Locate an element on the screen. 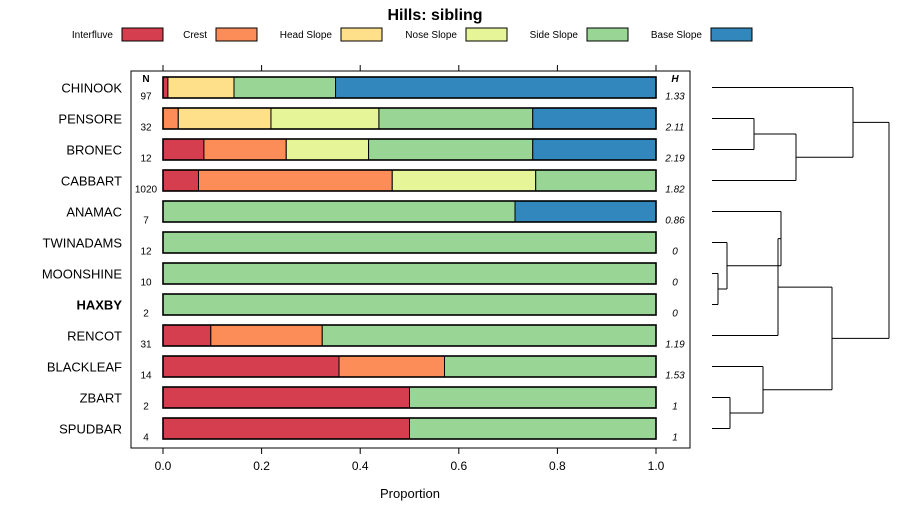 This screenshot has width=900, height=520. n-value-cabbart: 1020 is located at coordinates (146, 190).